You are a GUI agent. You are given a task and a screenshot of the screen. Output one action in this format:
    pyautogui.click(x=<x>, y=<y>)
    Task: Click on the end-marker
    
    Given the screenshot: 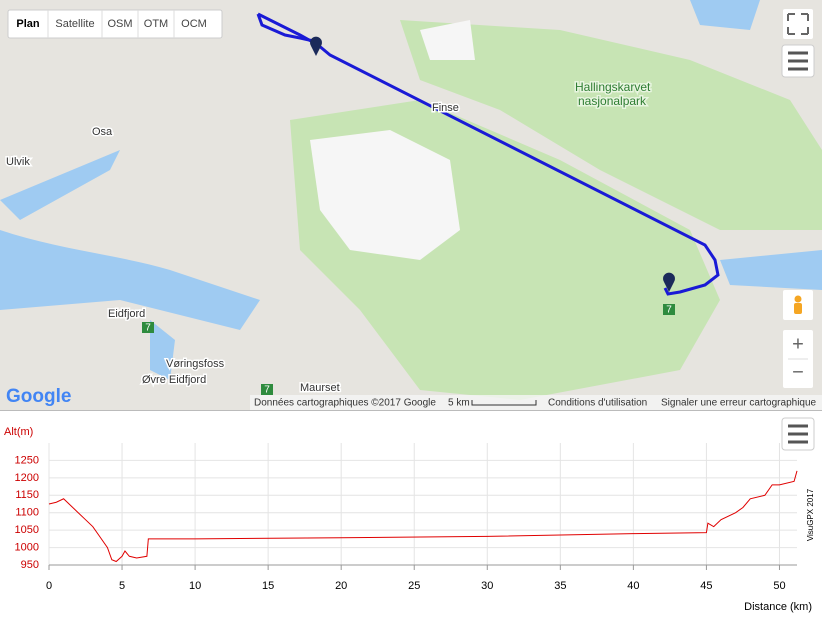 What is the action you would take?
    pyautogui.click(x=669, y=282)
    